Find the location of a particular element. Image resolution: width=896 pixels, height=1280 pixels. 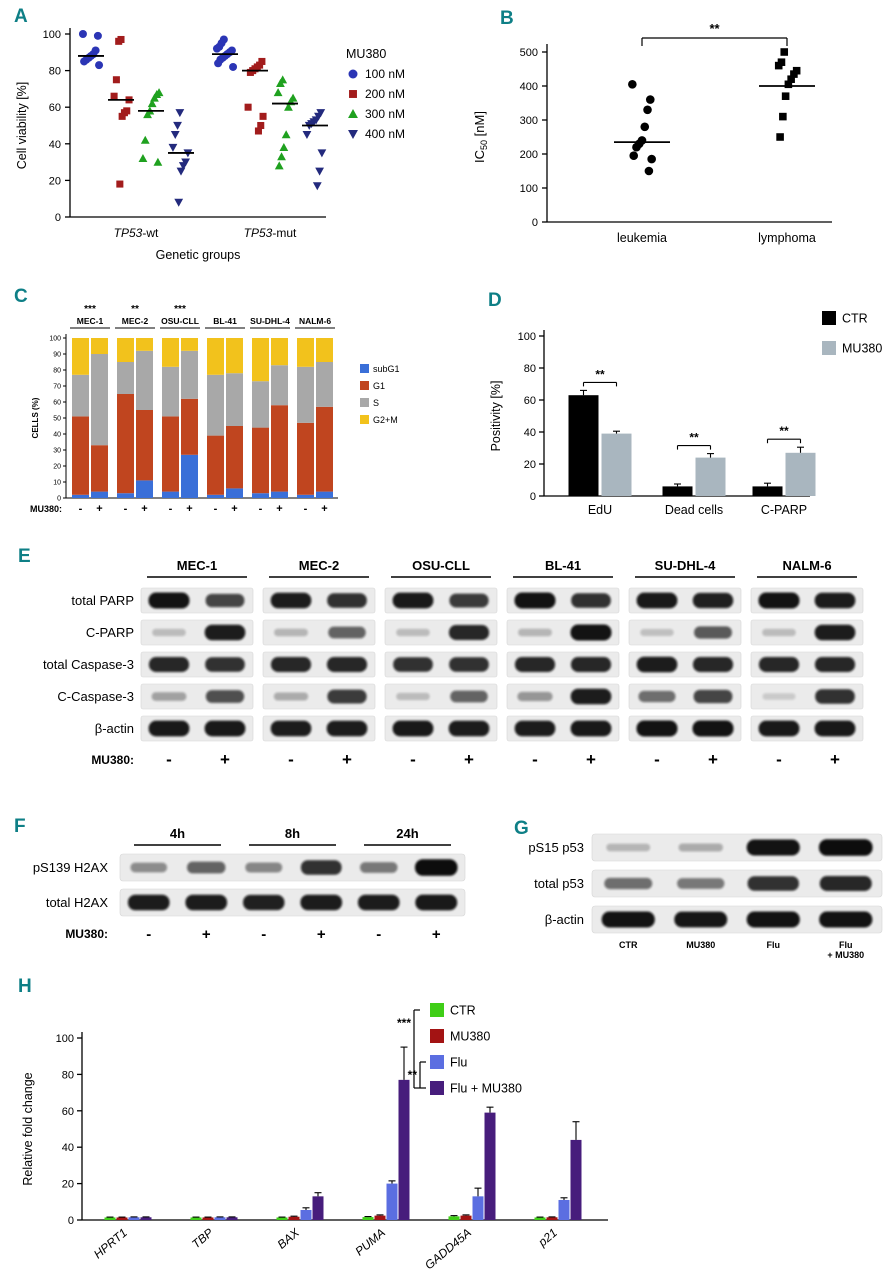

svg-text: total Caspase-3 is located at coordinates (88, 664).